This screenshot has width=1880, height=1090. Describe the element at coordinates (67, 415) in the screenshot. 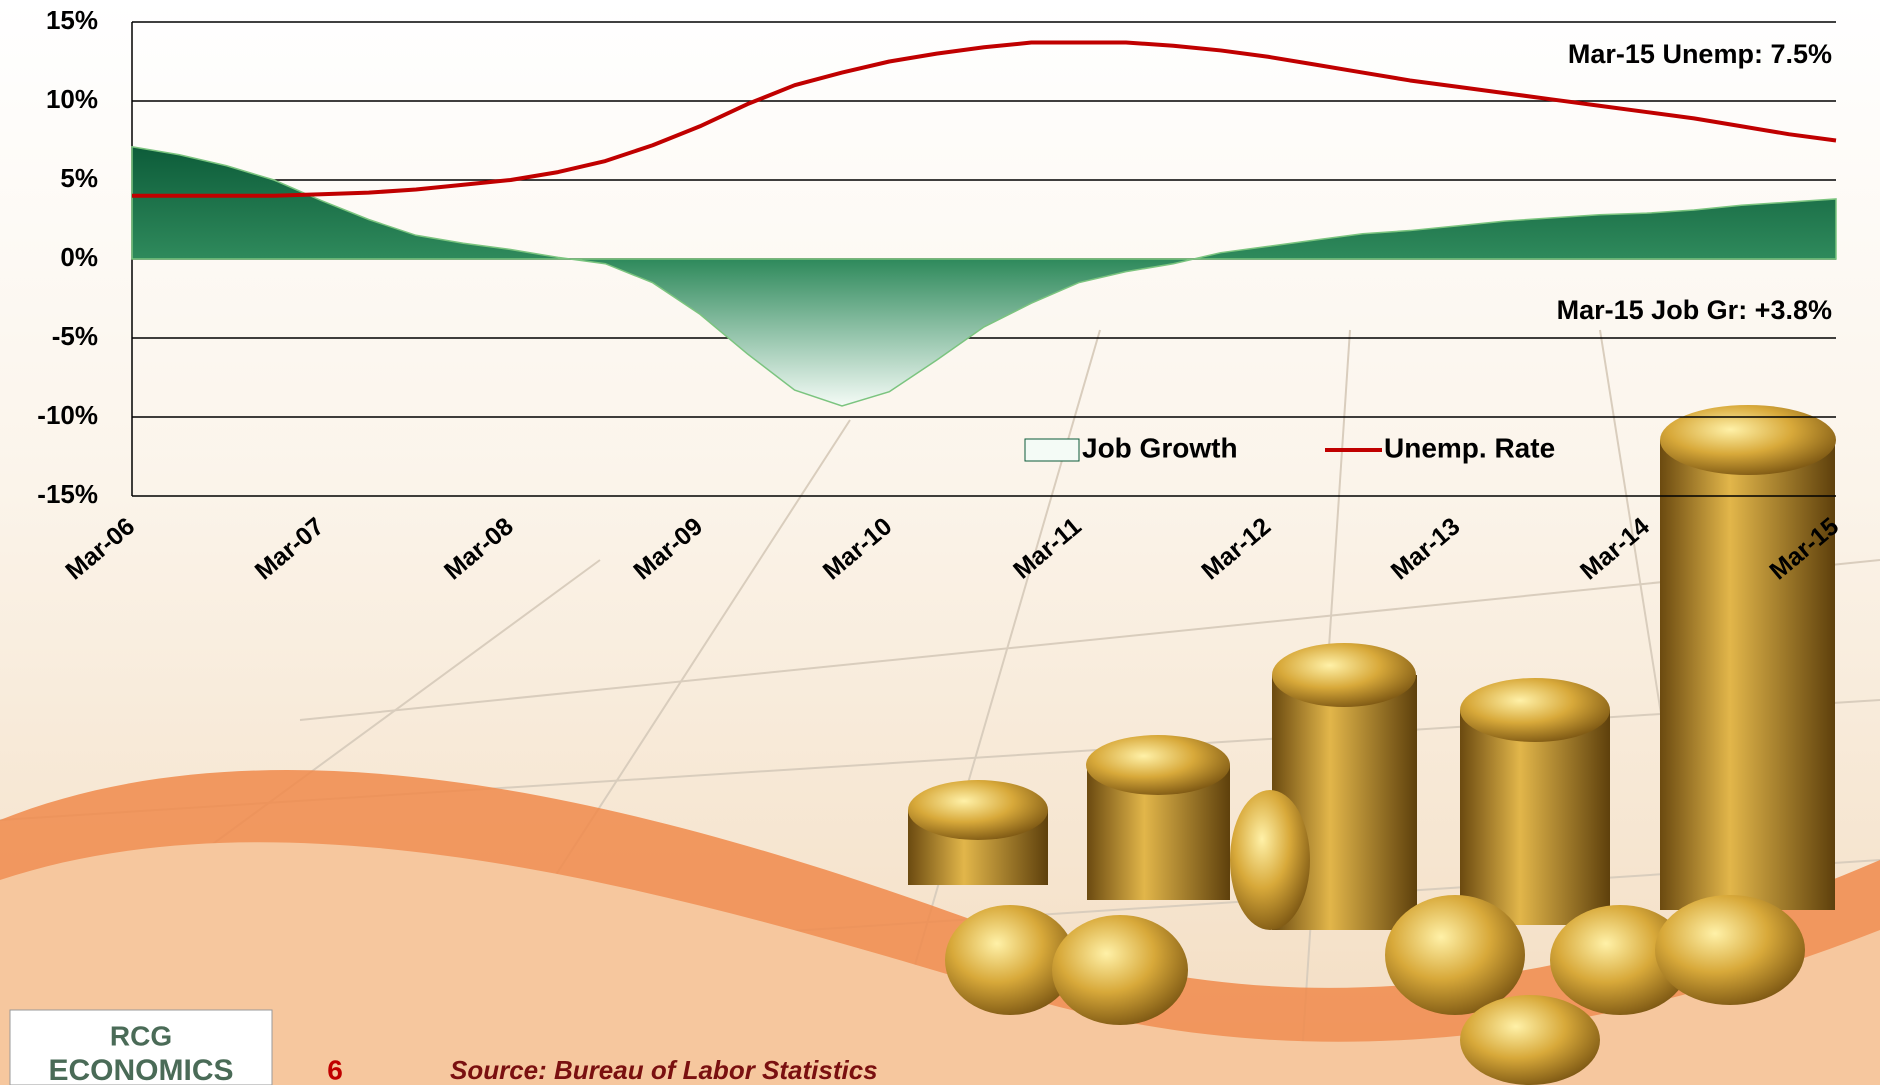

I see `y-tick-label: -10%` at that location.